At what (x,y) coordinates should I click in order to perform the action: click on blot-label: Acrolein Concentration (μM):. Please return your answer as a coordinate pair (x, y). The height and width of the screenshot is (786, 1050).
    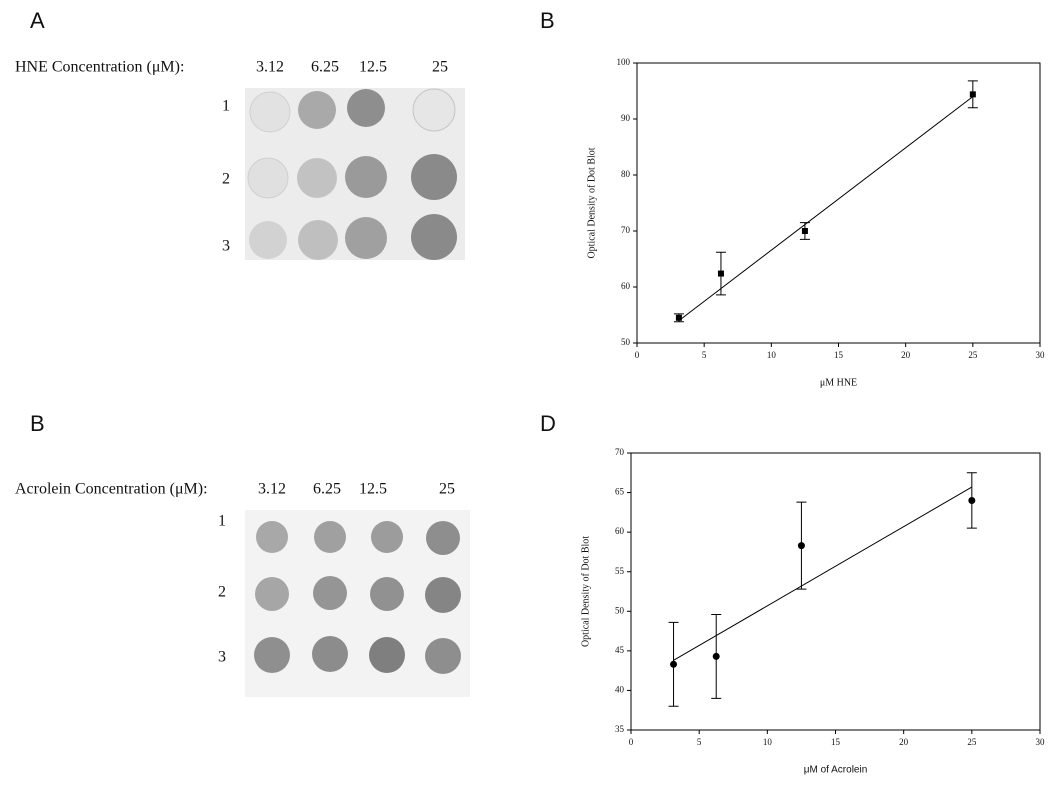
    Looking at the image, I should click on (111, 489).